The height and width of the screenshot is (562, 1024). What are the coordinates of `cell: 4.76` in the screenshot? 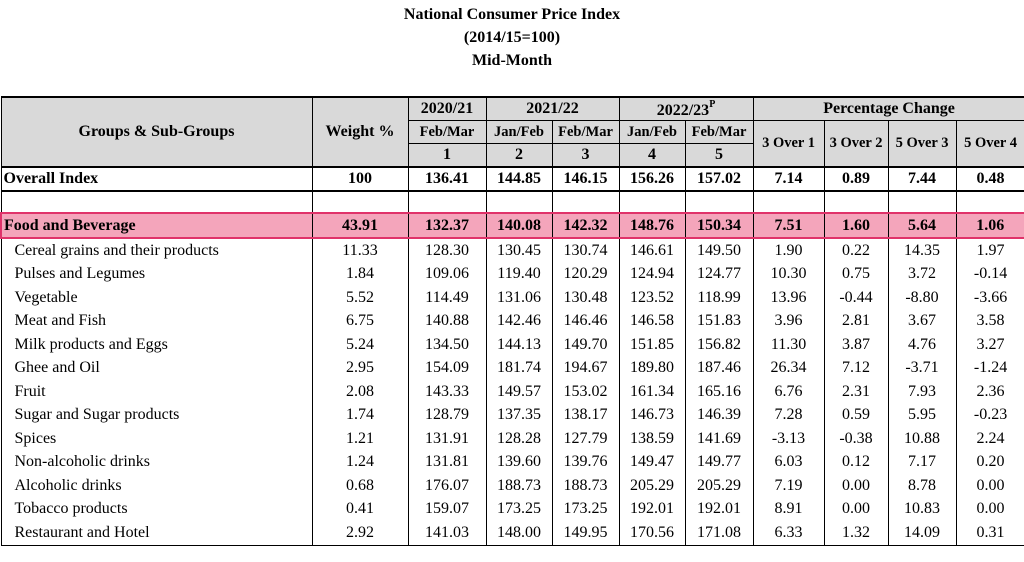 It's located at (922, 345).